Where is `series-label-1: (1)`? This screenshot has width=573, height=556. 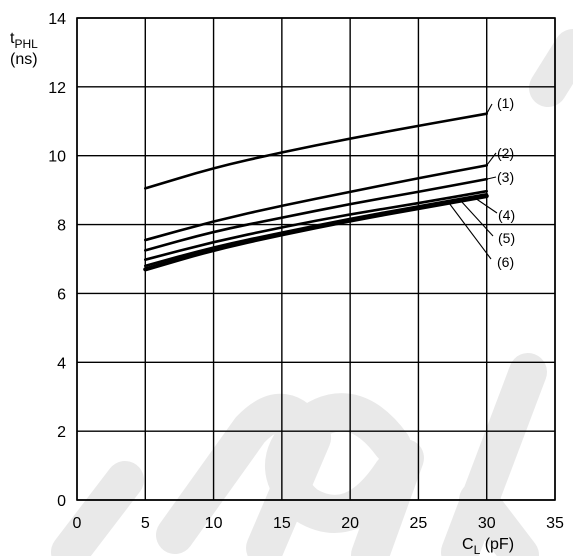
series-label-1: (1) is located at coordinates (505, 103).